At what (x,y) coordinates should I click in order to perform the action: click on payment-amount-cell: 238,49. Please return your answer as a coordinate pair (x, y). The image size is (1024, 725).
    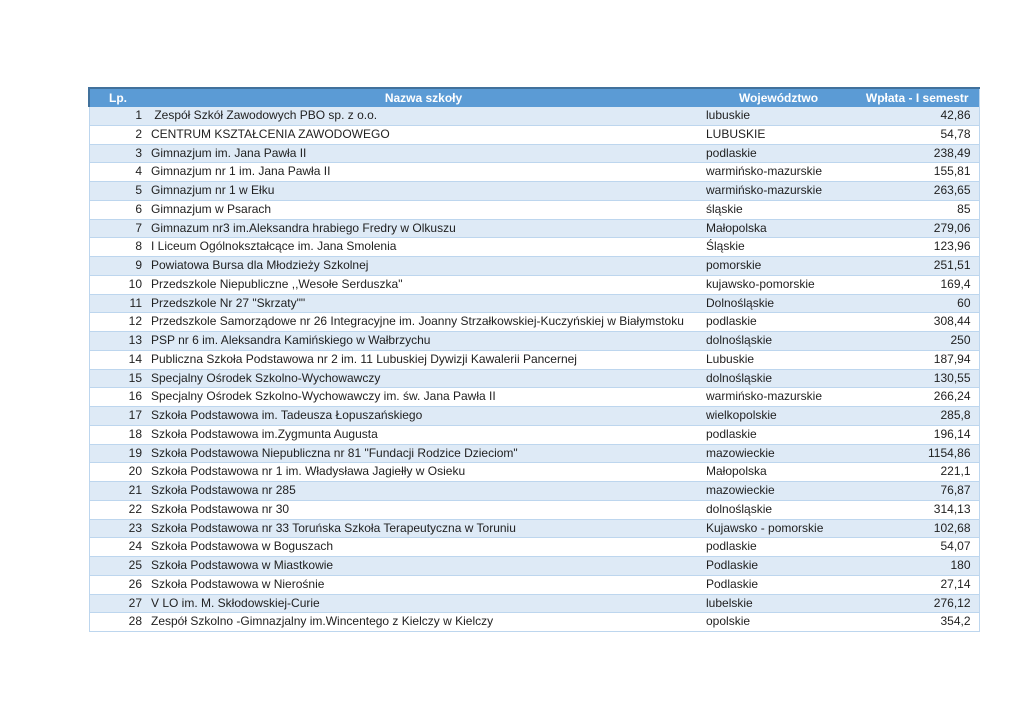
    Looking at the image, I should click on (917, 154).